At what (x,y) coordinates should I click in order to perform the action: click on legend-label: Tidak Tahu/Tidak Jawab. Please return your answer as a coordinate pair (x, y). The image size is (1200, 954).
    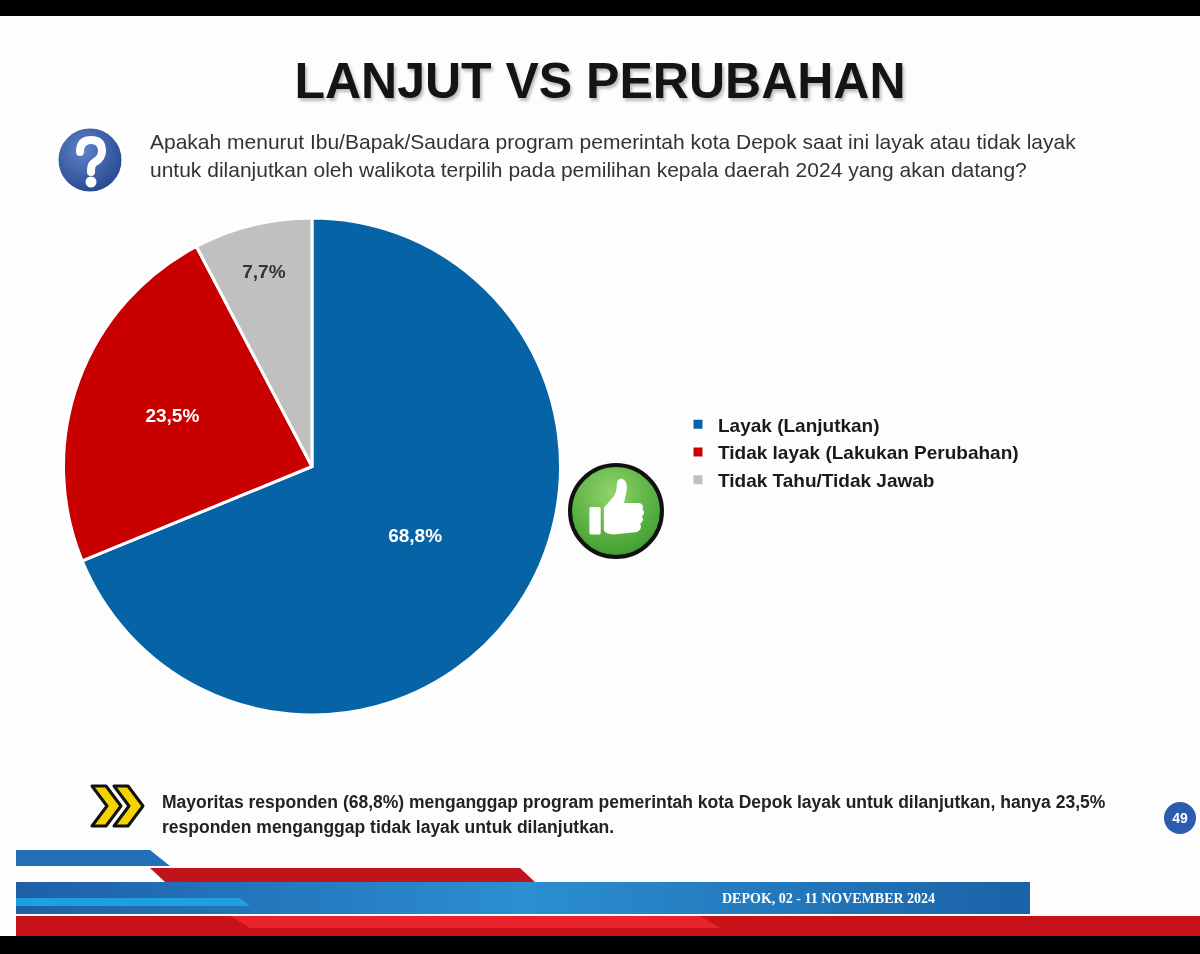
    Looking at the image, I should click on (826, 481).